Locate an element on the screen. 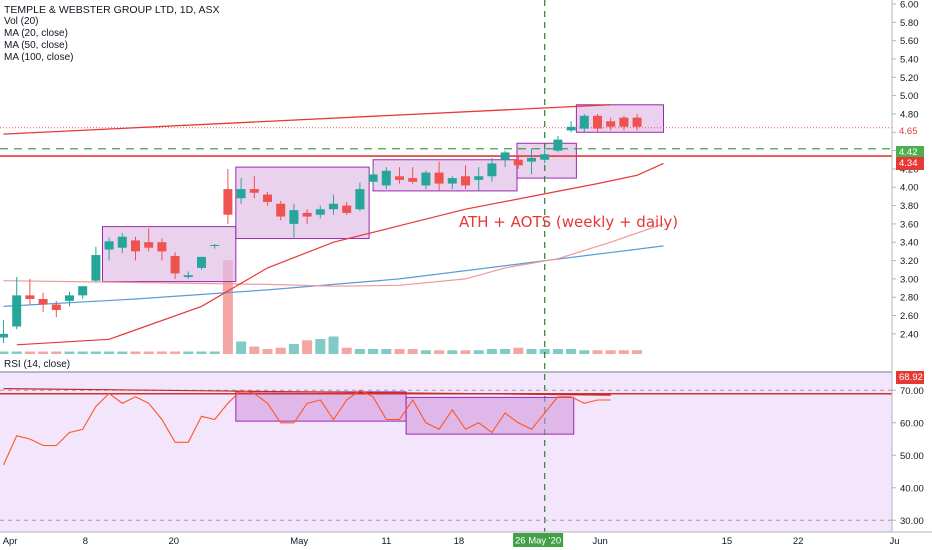 The image size is (932, 550). legend-ma50: MA (50, close) is located at coordinates (36, 45).